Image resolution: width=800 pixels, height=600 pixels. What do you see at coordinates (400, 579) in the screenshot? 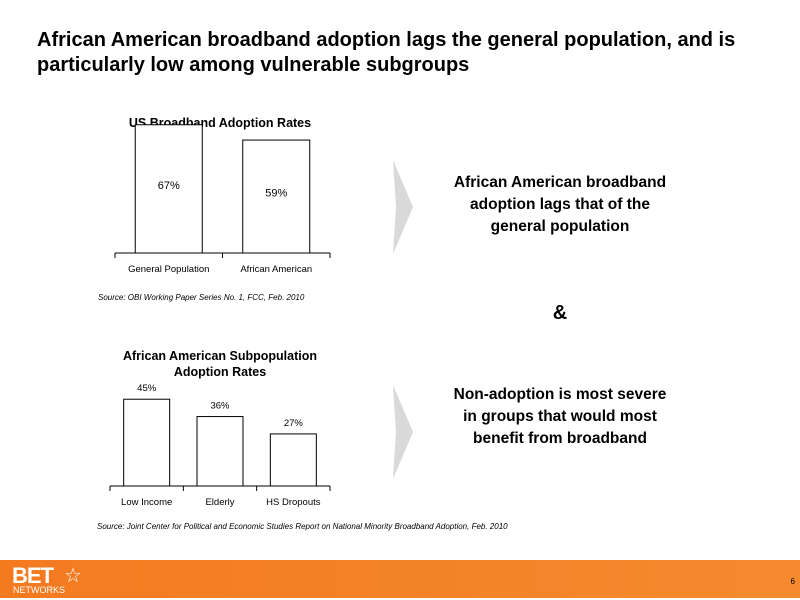
I see `footer-bar` at bounding box center [400, 579].